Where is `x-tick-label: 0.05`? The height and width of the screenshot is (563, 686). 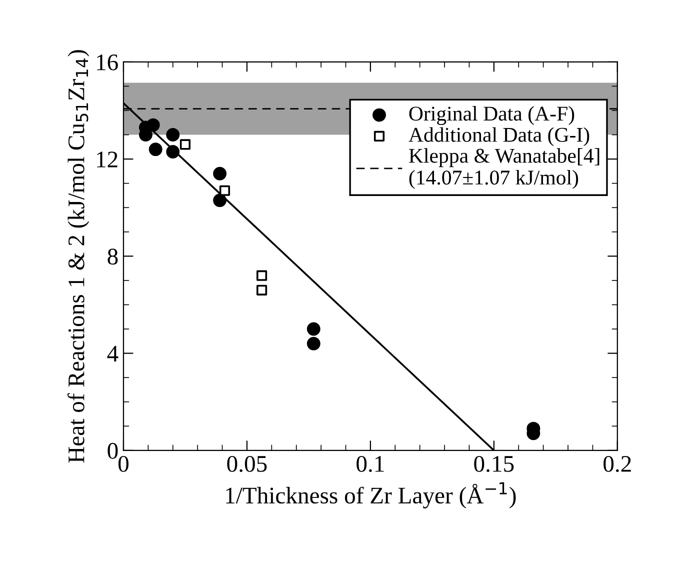
x-tick-label: 0.05 is located at coordinates (247, 464).